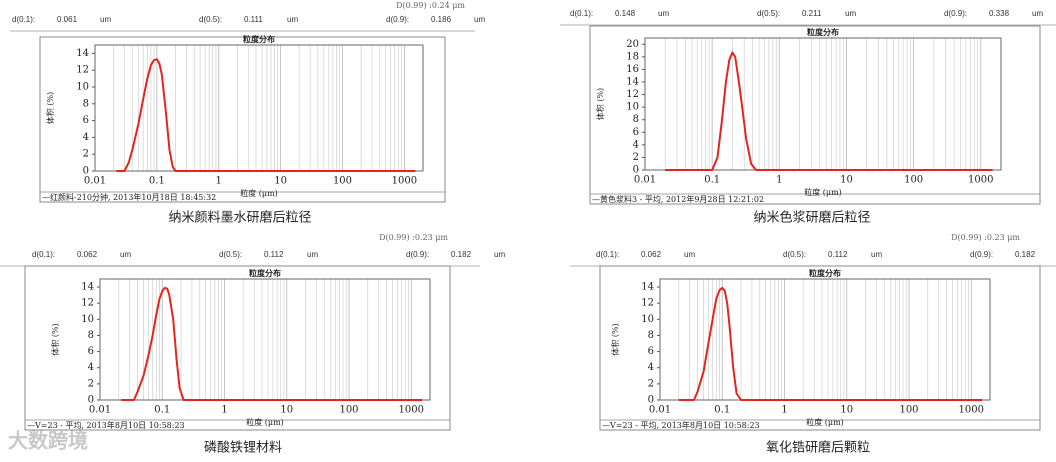 This screenshot has width=1056, height=462. What do you see at coordinates (413, 237) in the screenshot?
I see `note: D(0.99) :0.23 μm` at bounding box center [413, 237].